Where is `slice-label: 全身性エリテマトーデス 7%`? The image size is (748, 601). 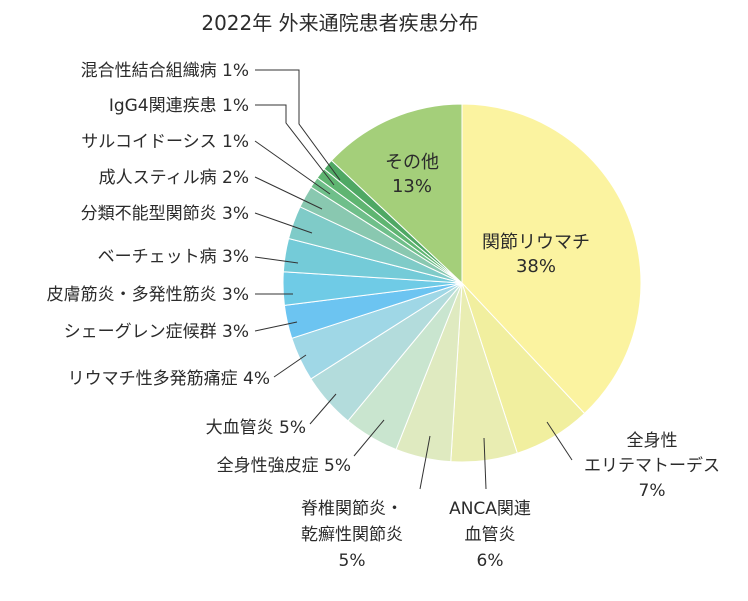 slice-label: 全身性エリテマトーデス 7% is located at coordinates (652, 466).